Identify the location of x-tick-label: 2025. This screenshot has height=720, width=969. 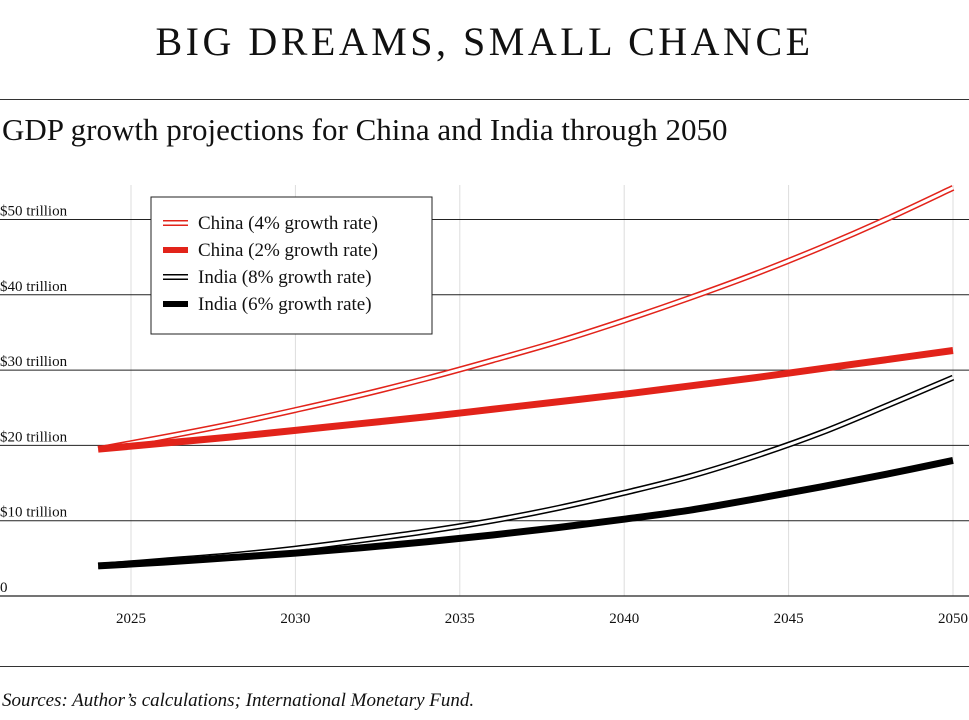
(131, 619).